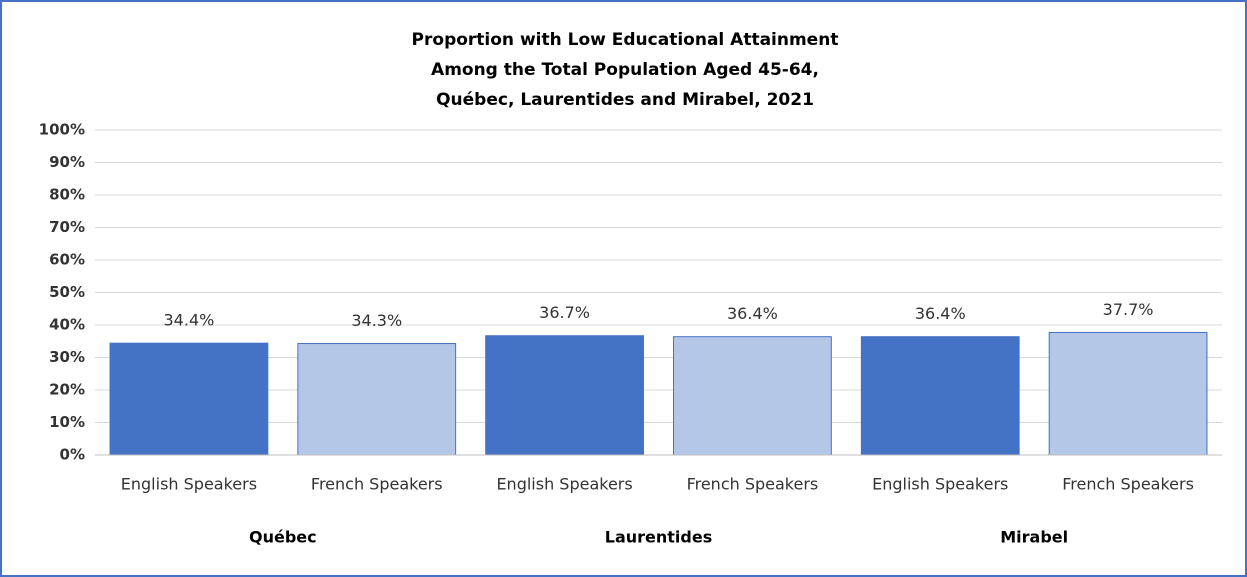 This screenshot has width=1247, height=577. What do you see at coordinates (67, 162) in the screenshot?
I see `y-tick-label: 90%` at bounding box center [67, 162].